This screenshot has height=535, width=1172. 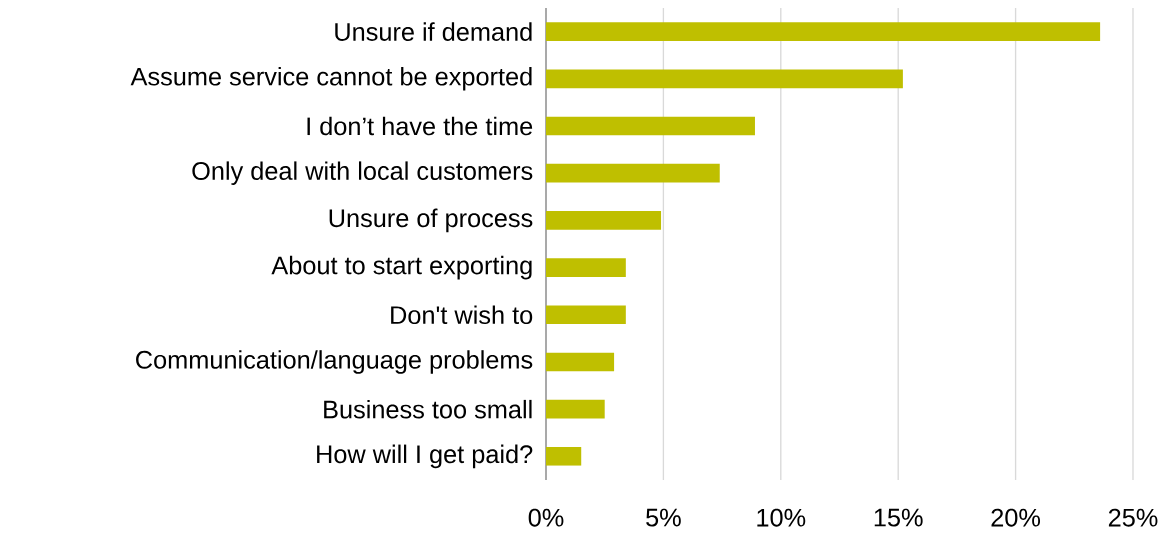 I want to click on x-tick-label: 15%, so click(x=898, y=517).